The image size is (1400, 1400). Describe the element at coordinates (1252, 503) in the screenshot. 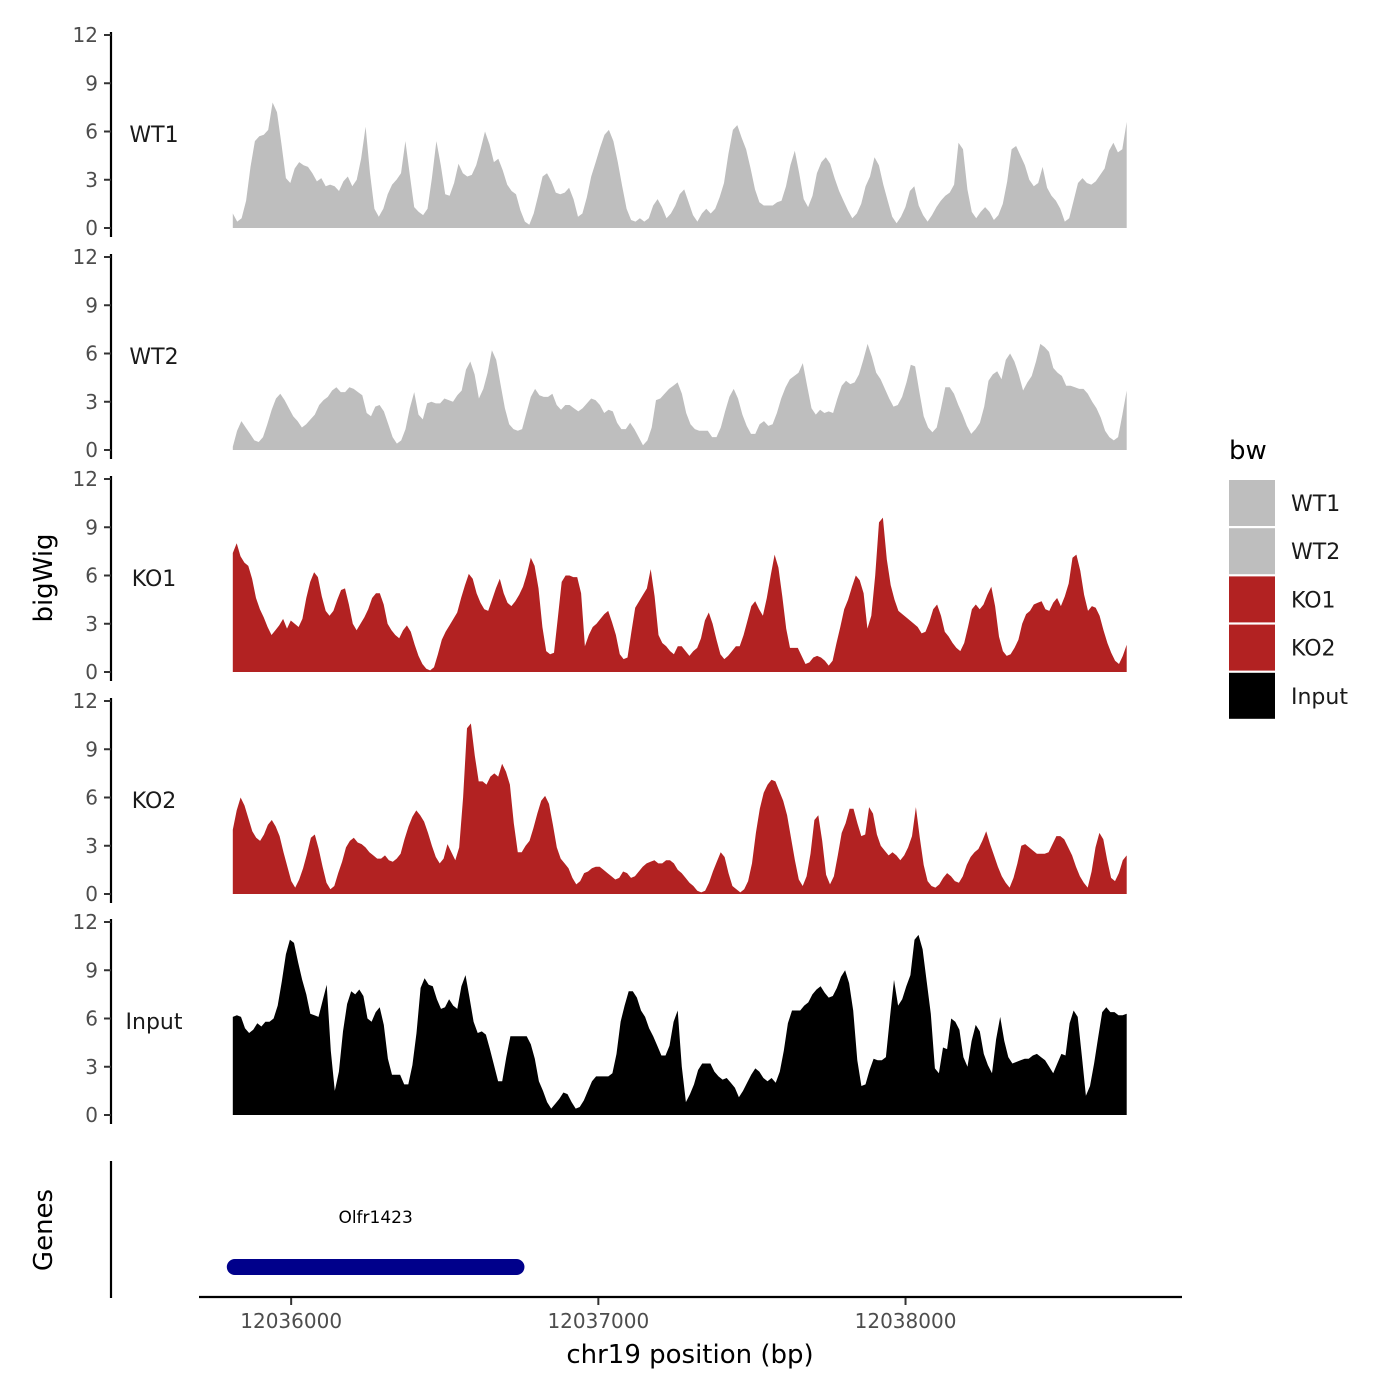

I see `legend-key-wt1` at that location.